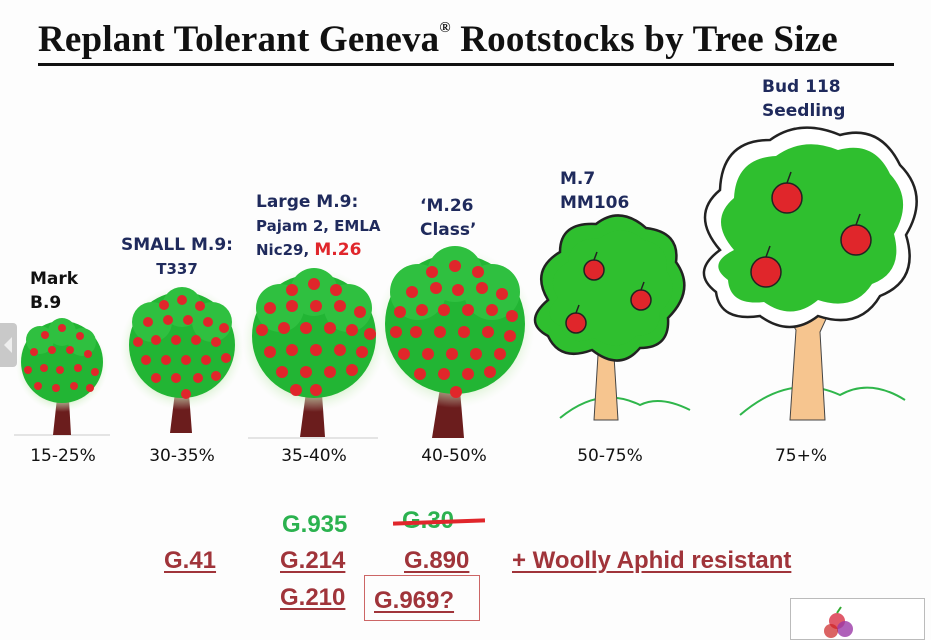 The width and height of the screenshot is (931, 640). Describe the element at coordinates (177, 257) in the screenshot. I see `tree-label-small-m9: SMALL M.9: T337` at that location.